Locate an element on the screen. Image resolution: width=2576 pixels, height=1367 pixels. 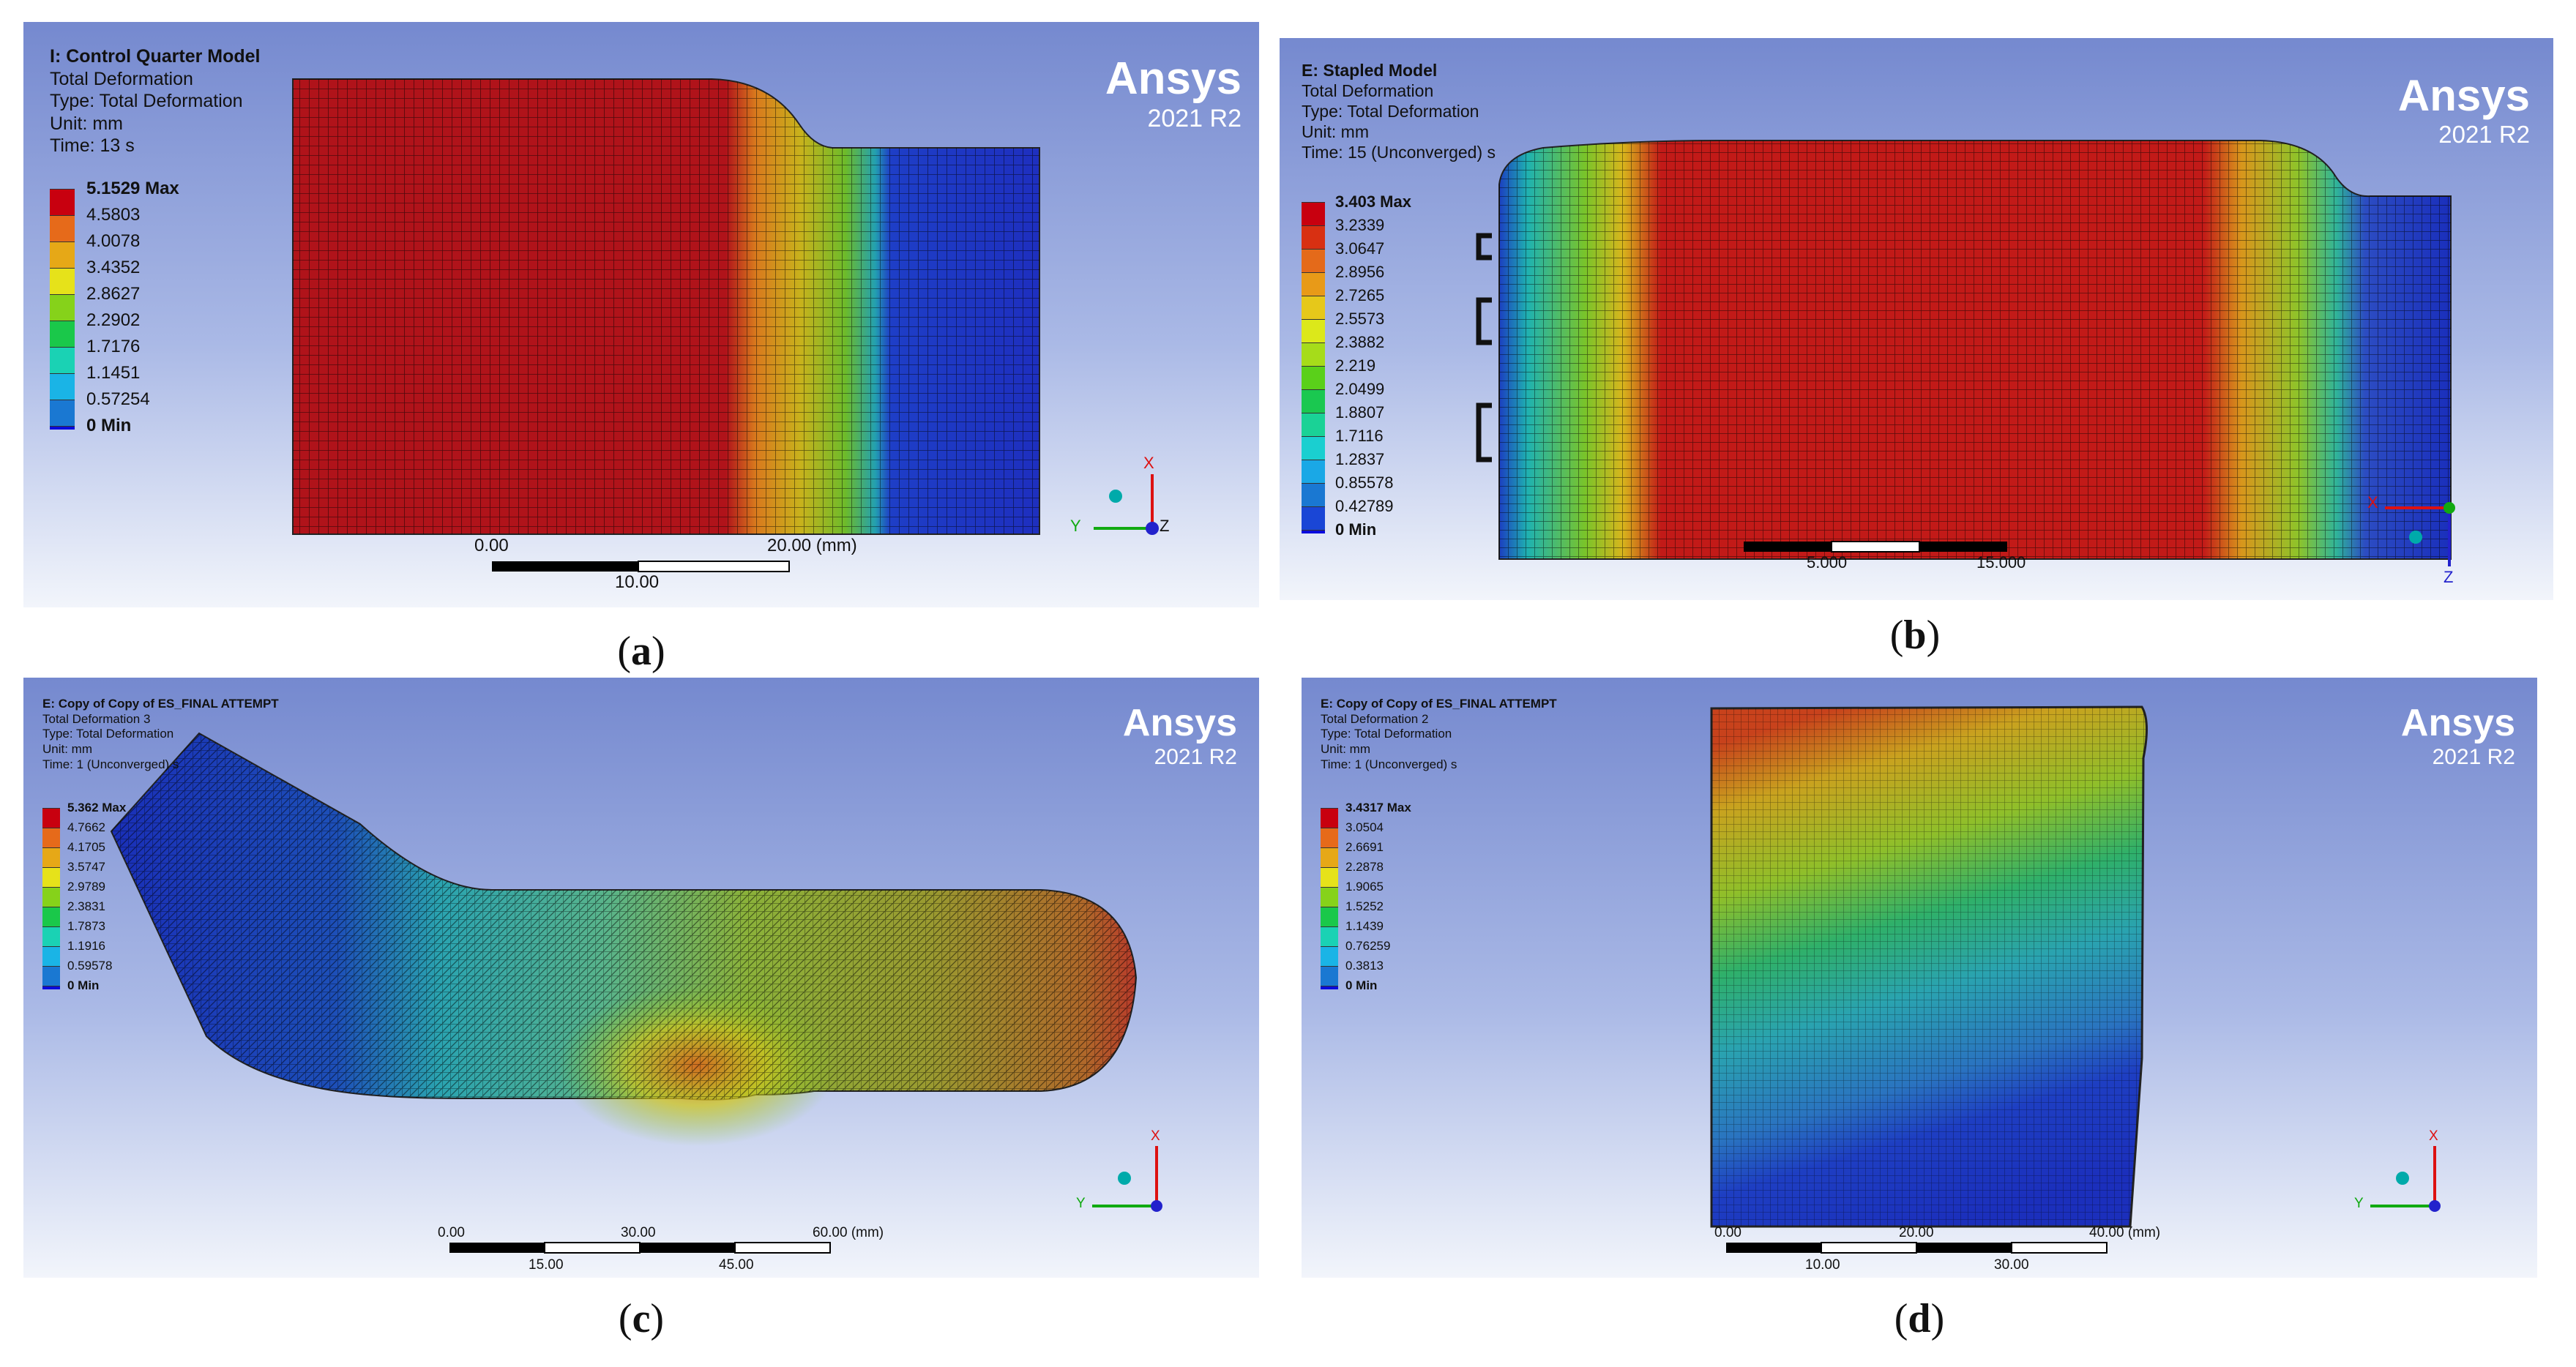
legend-label: 1.7176 is located at coordinates (113, 346).